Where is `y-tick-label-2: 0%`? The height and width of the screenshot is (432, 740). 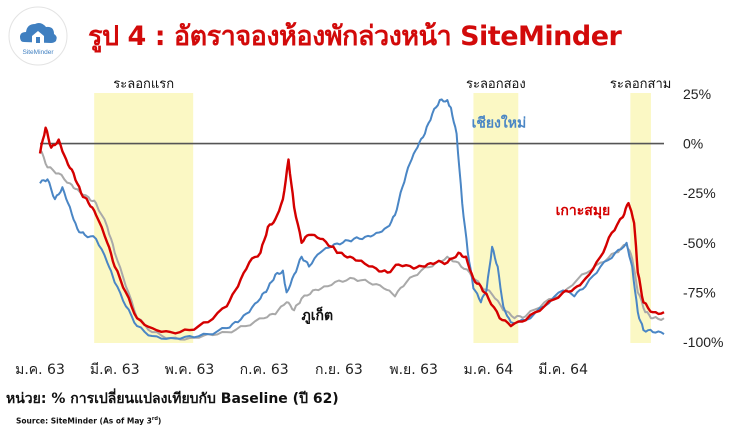
y-tick-label-2: 0% is located at coordinates (693, 144).